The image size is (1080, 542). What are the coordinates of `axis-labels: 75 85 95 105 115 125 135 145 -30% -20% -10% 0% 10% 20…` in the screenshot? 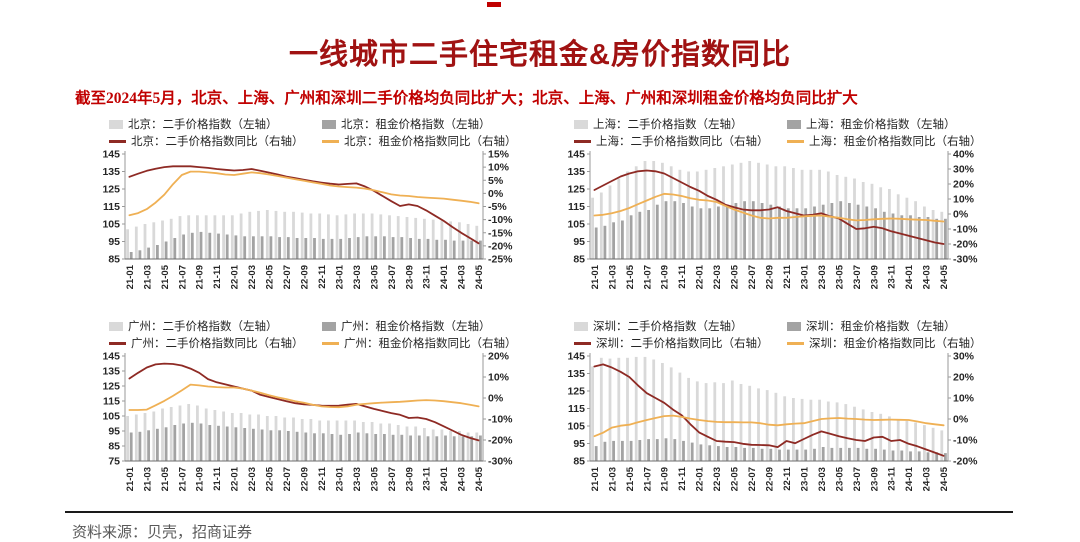 It's located at (307, 421).